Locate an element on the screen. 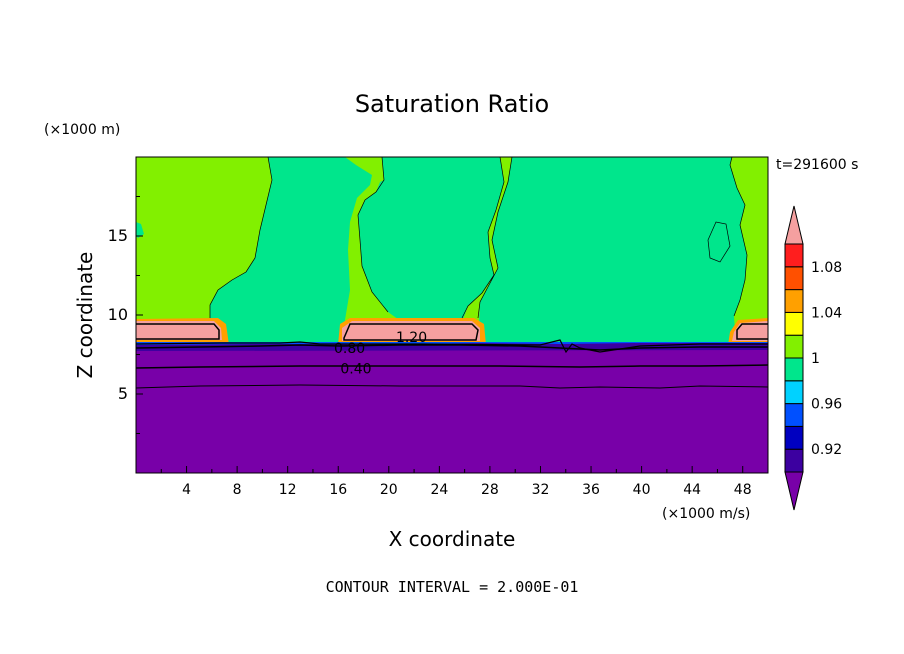 The image size is (904, 654). y-axis: 5 10 15 is located at coordinates (125, 315).